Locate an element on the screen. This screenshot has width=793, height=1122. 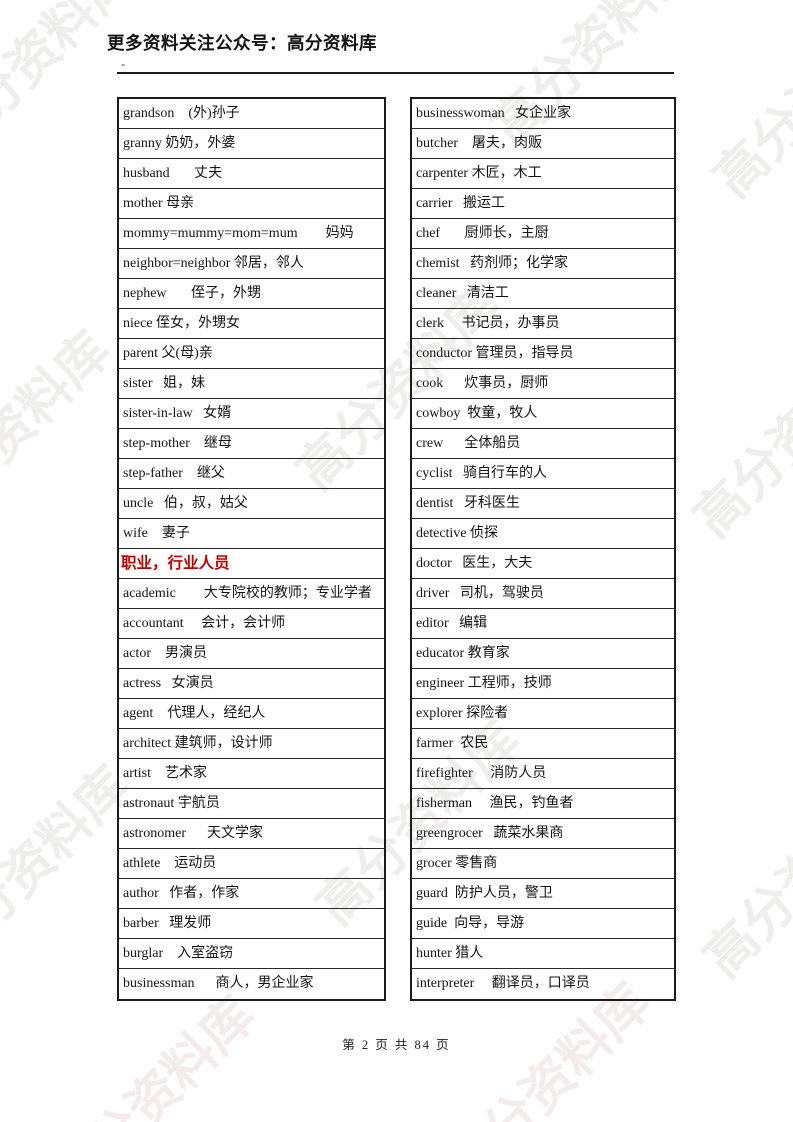
table-row: businesswoman 女企业家 is located at coordinates (543, 114).